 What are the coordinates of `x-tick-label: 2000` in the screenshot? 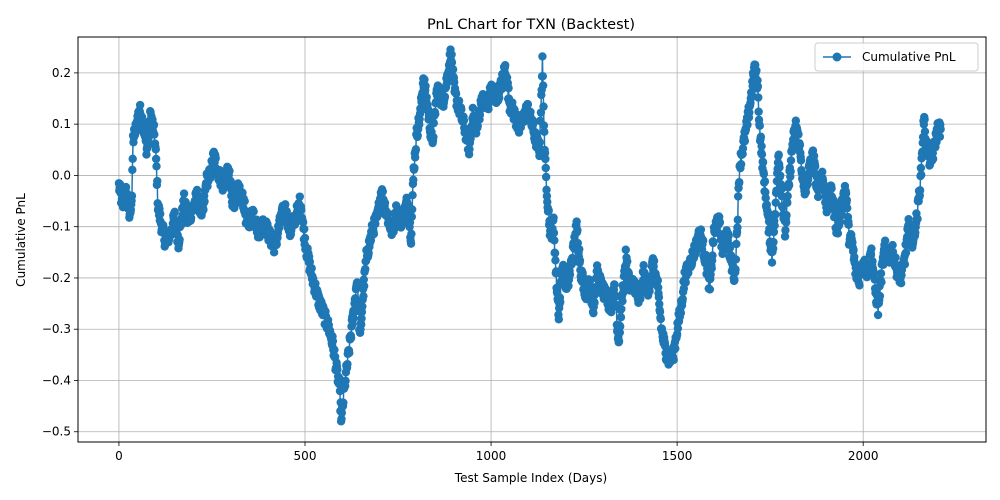 It's located at (863, 456).